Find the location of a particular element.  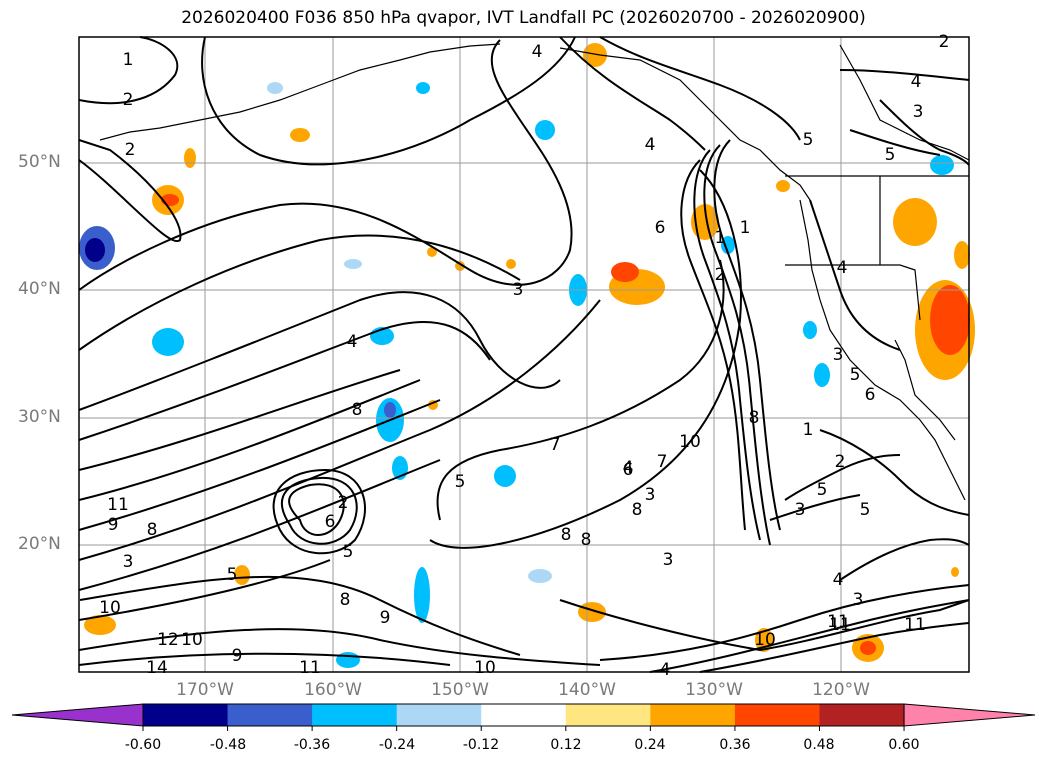

contour-label: 12 is located at coordinates (168, 640).